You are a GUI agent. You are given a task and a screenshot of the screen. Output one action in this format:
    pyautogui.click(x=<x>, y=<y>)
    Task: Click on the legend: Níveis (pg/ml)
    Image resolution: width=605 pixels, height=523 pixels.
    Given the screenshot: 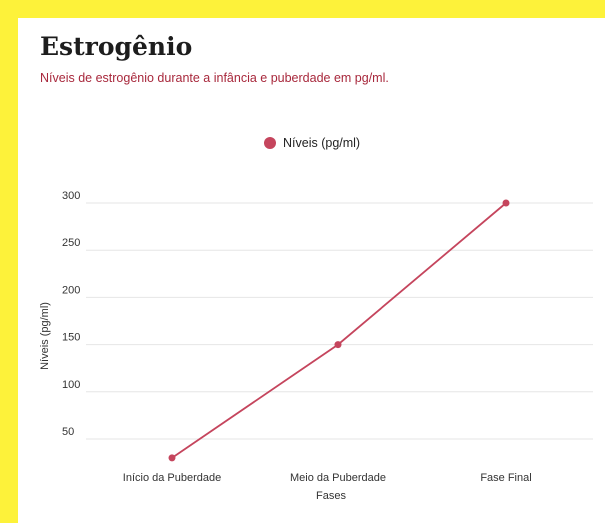 What is the action you would take?
    pyautogui.click(x=312, y=143)
    